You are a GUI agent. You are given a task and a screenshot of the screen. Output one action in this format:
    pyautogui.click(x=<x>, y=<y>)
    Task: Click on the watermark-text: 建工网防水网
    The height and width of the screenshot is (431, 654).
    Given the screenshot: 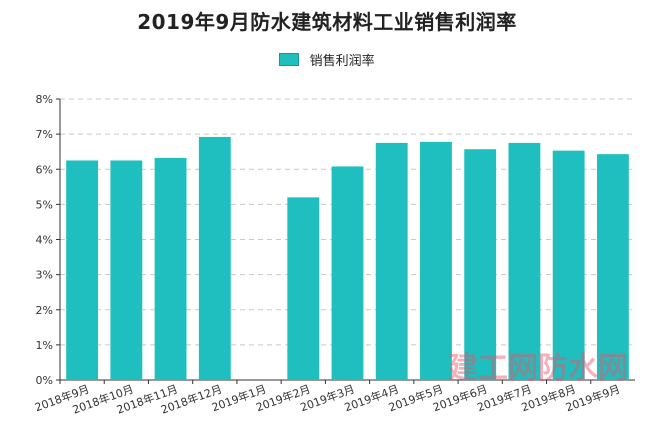 What is the action you would take?
    pyautogui.click(x=538, y=368)
    